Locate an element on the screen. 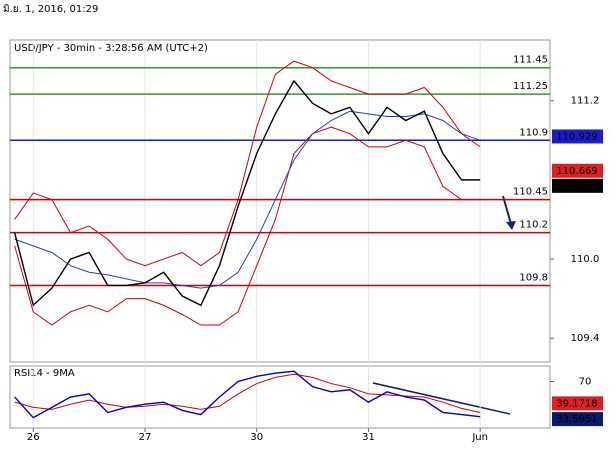  rsi-panel is located at coordinates (280, 397).